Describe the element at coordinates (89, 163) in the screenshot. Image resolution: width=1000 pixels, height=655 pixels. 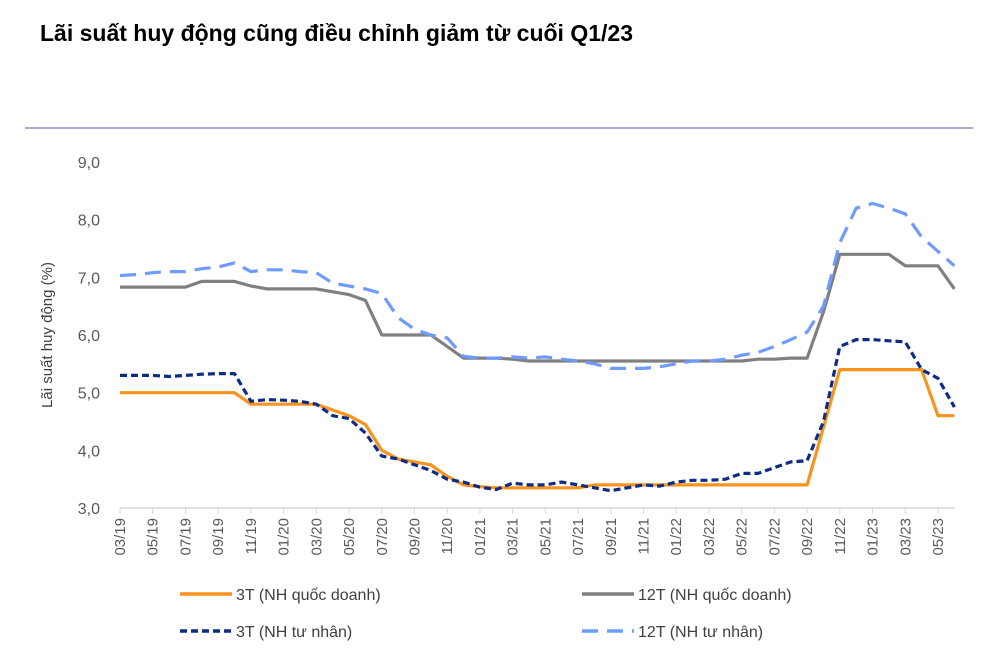
I see `y-tick-label: 9,0` at that location.